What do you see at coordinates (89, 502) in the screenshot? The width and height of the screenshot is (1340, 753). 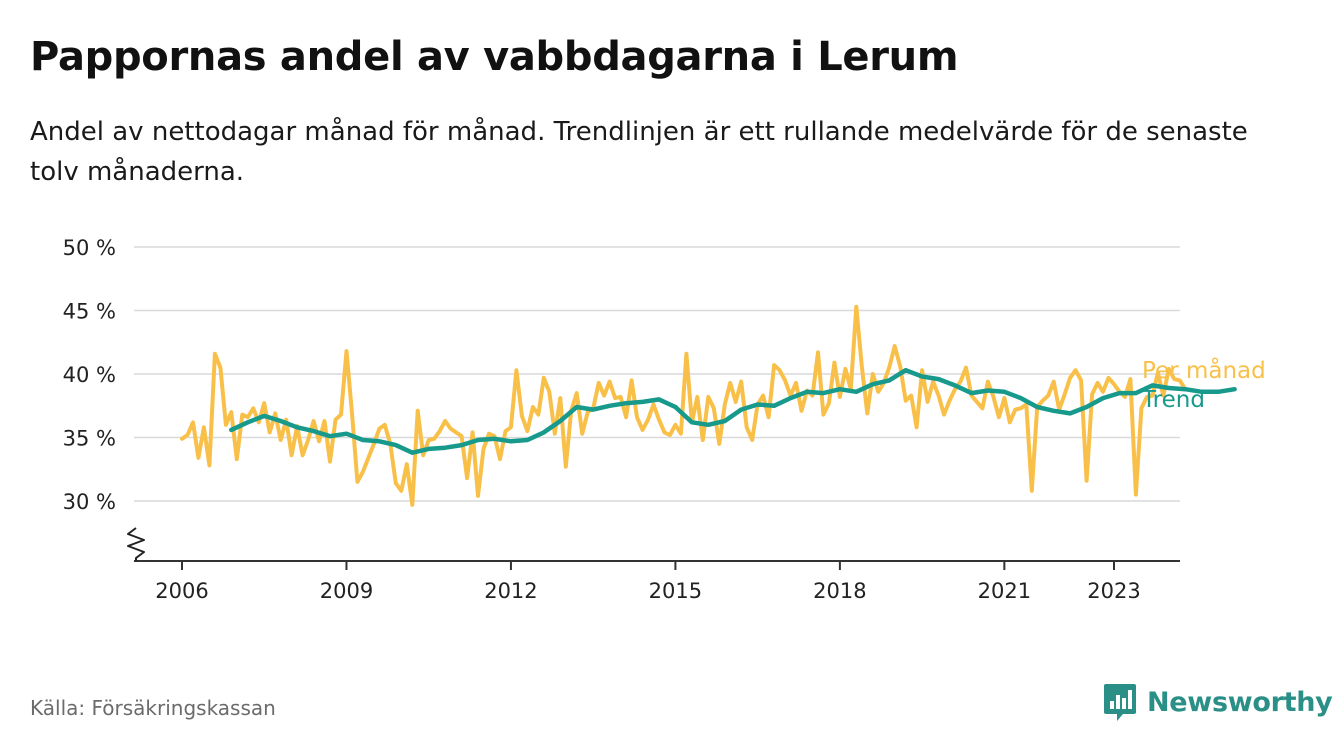 I see `y-tick-label: 30 %` at bounding box center [89, 502].